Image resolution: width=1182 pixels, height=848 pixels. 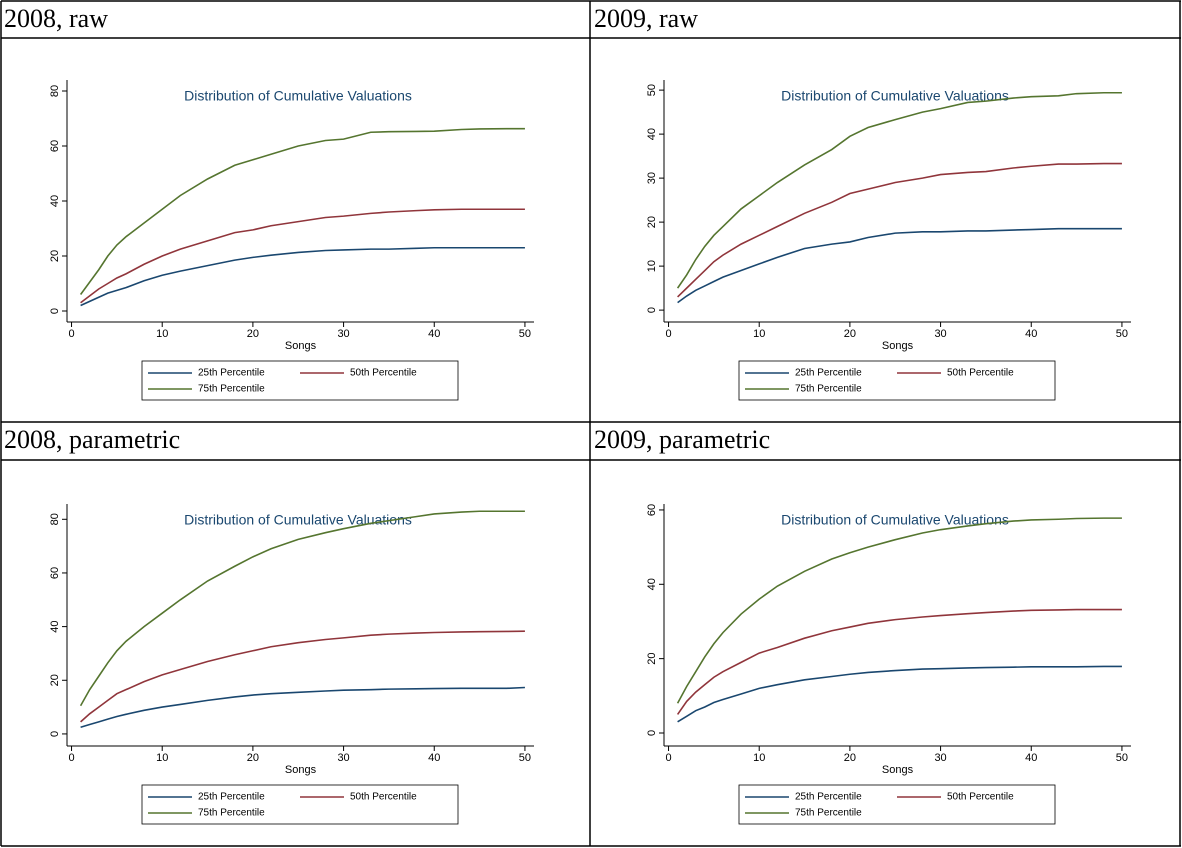 What do you see at coordinates (652, 266) in the screenshot?
I see `y-tick-label: 10` at bounding box center [652, 266].